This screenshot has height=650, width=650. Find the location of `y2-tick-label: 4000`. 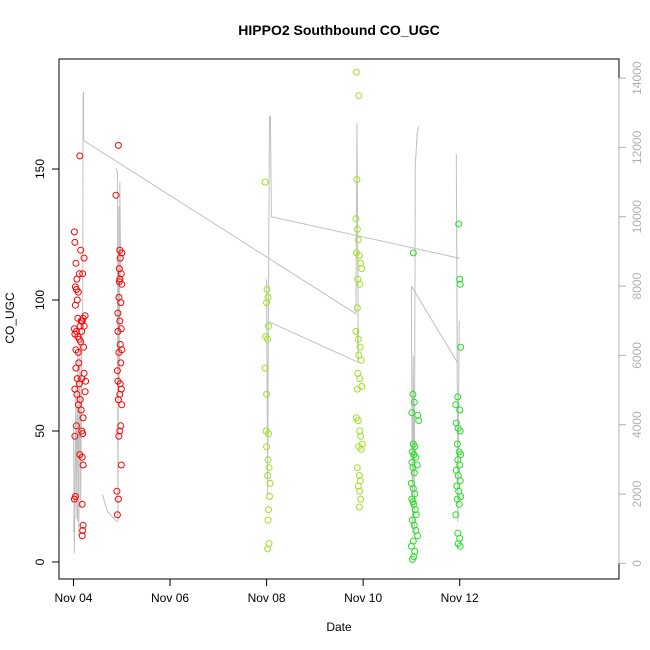

y2-tick-label: 4000 is located at coordinates (637, 424).